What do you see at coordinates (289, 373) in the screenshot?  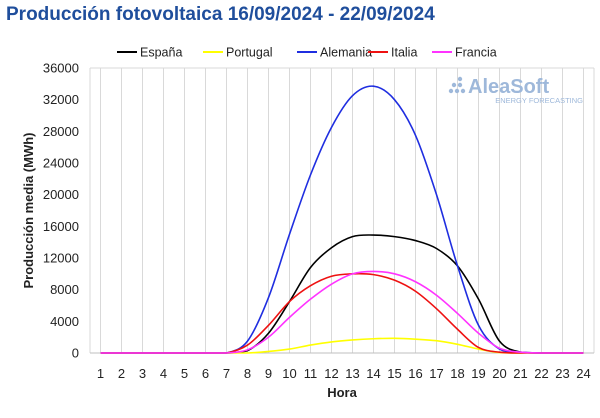 I see `x-tick-label: 10` at bounding box center [289, 373].